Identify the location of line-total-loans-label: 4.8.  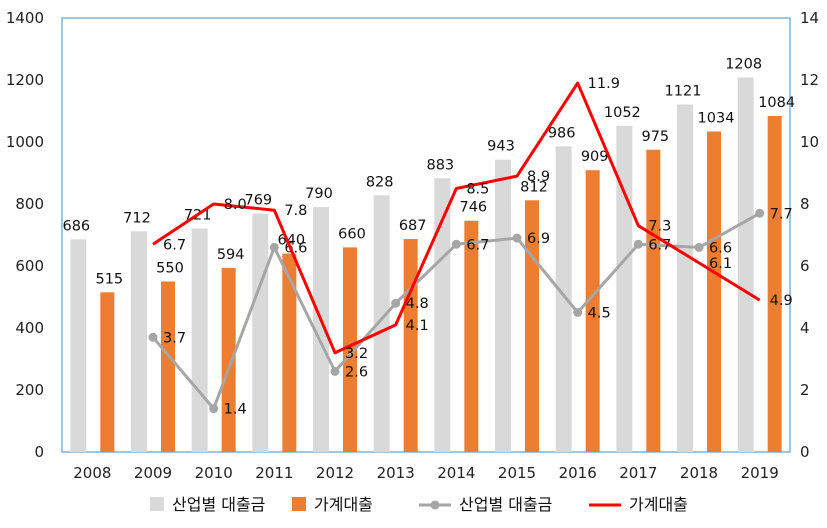
(417, 304).